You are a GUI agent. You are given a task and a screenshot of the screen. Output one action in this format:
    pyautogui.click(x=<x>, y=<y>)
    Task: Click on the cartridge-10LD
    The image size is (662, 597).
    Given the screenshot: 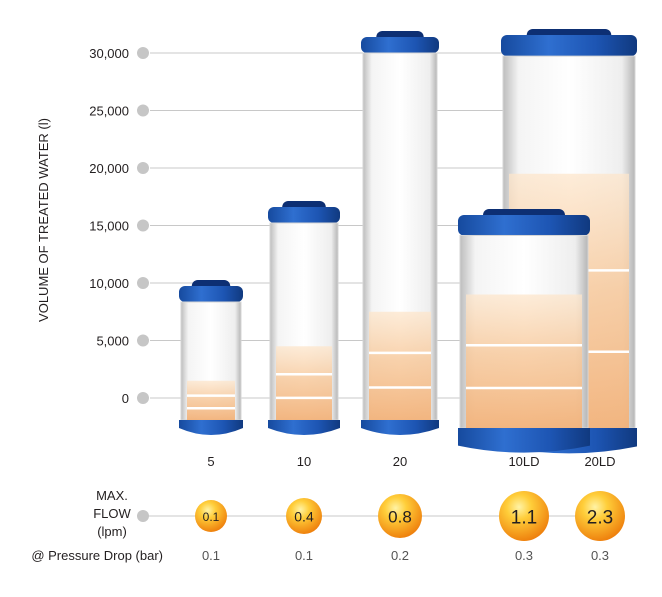 What is the action you would take?
    pyautogui.click(x=524, y=331)
    